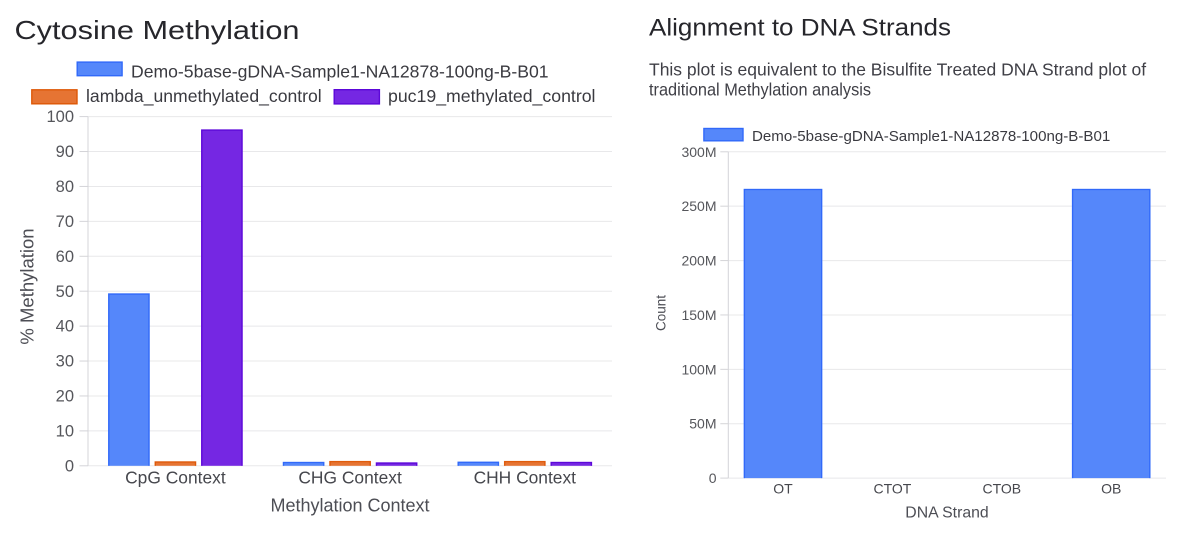 The height and width of the screenshot is (547, 1200). What do you see at coordinates (157, 30) in the screenshot?
I see `svg-text: Cytosine Methylation` at bounding box center [157, 30].